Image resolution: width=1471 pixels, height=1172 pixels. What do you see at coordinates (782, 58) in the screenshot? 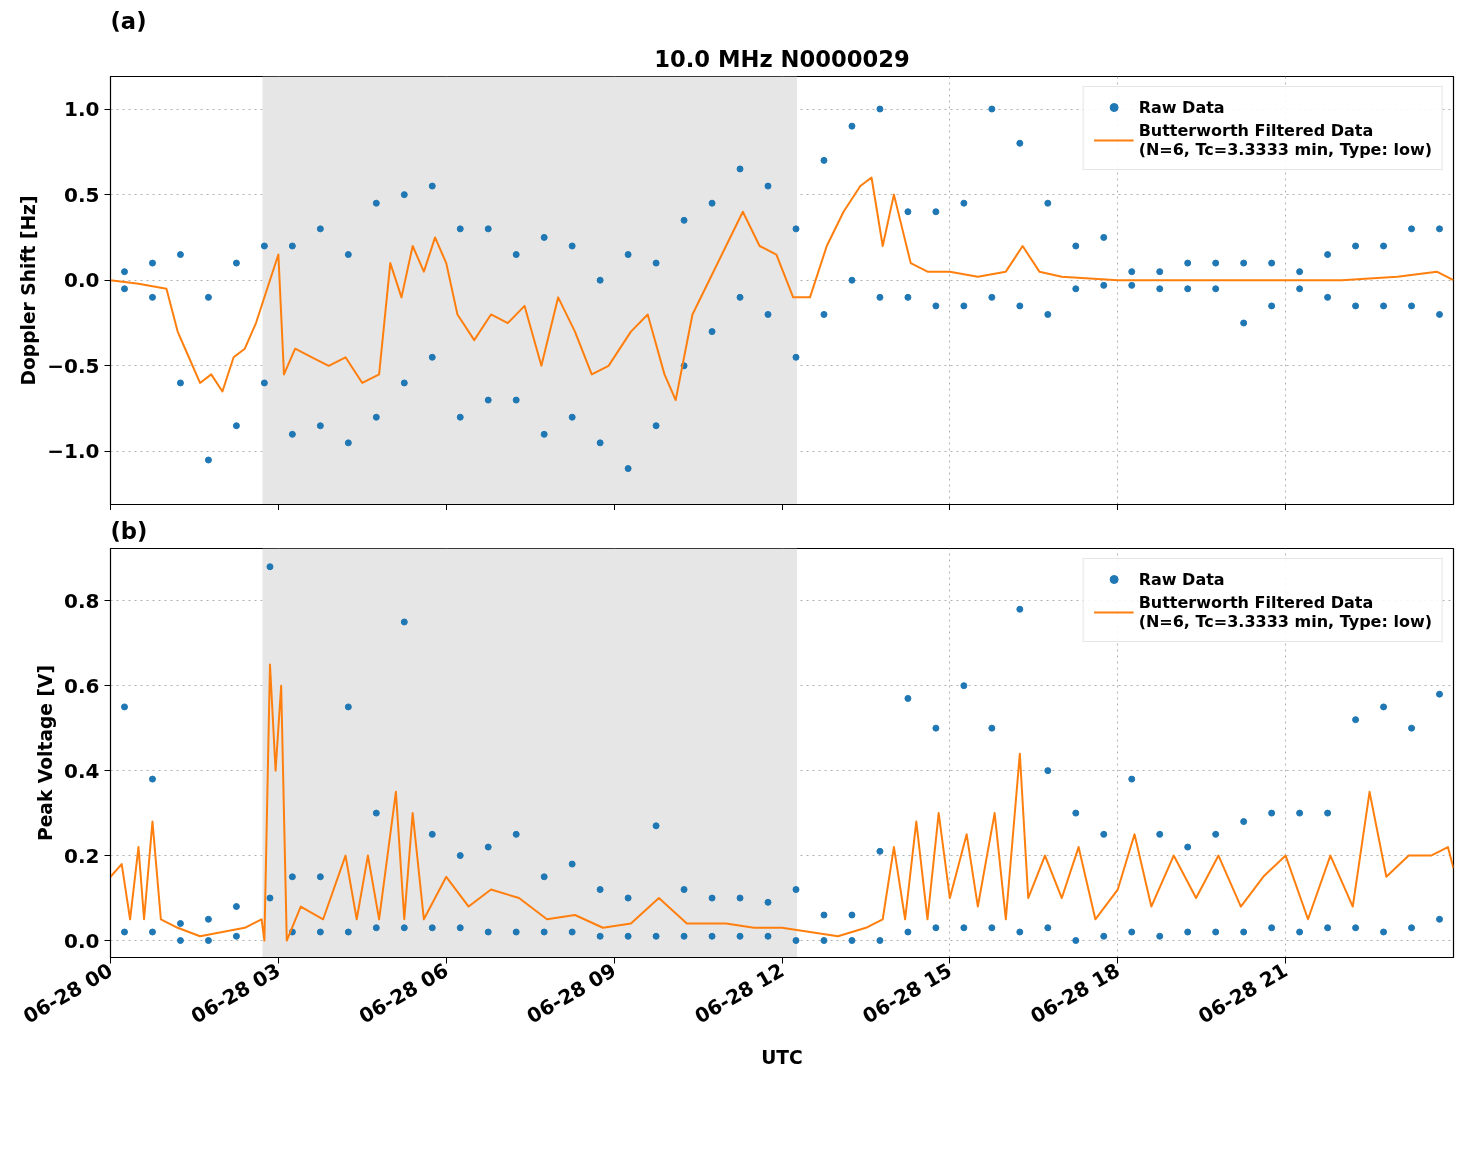
I see `chart-title: 10.0 MHz N0000029` at bounding box center [782, 58].